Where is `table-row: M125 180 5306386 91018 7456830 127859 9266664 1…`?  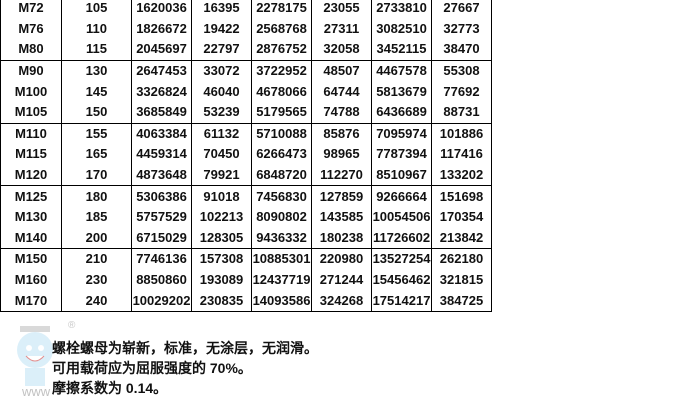
table-row: M125 180 5306386 91018 7456830 127859 9266664 1… is located at coordinates (246, 196).